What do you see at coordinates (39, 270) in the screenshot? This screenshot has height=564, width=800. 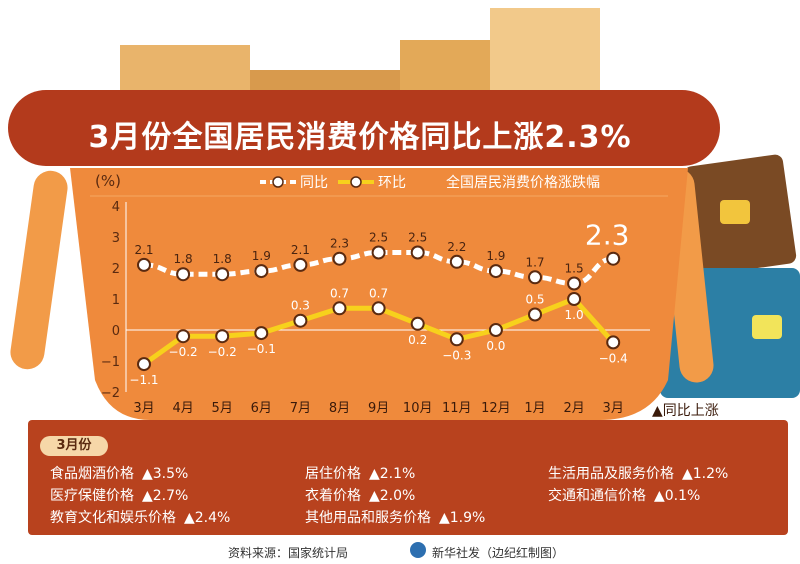 I see `handle-left` at bounding box center [39, 270].